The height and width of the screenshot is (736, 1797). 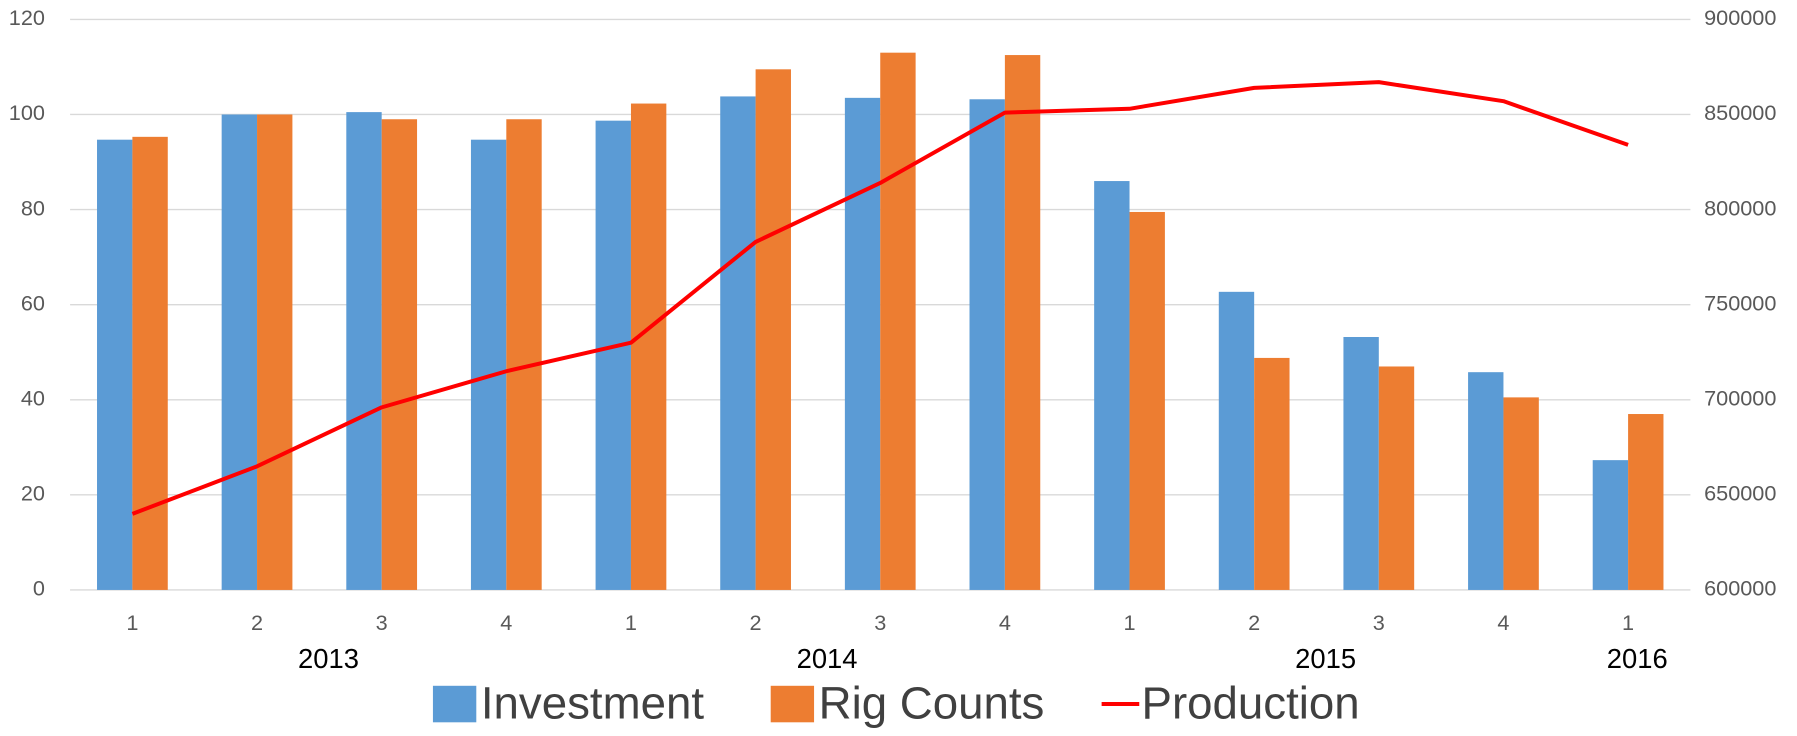 I want to click on y-tick-label: 40, so click(x=33, y=397).